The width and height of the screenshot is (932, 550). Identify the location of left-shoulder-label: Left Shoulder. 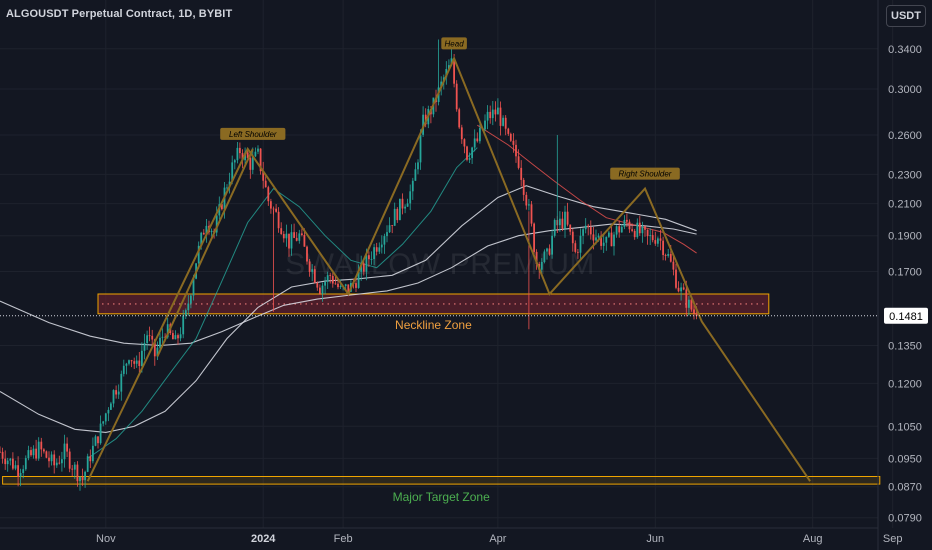
(253, 134).